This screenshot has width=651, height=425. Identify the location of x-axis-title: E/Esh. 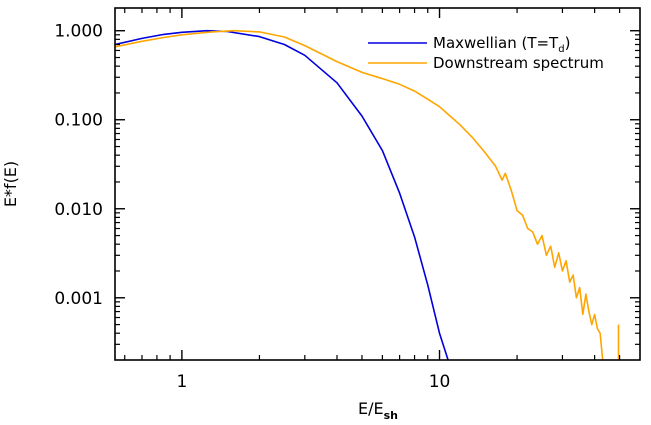
(378, 410).